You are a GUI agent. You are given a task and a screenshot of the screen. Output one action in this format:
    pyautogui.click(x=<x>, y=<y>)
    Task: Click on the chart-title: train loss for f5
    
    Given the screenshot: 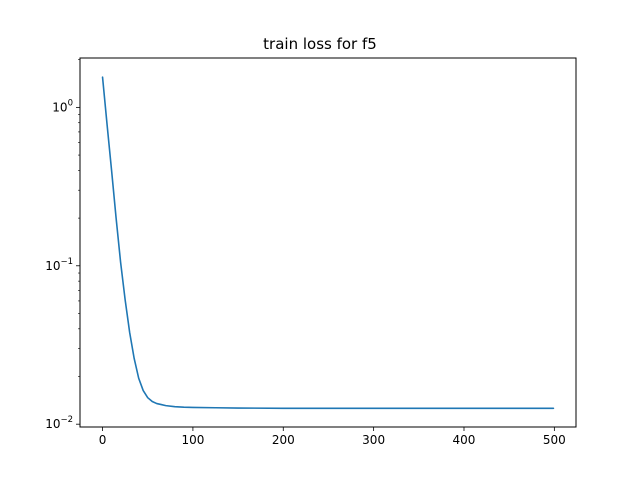 What is the action you would take?
    pyautogui.click(x=320, y=44)
    